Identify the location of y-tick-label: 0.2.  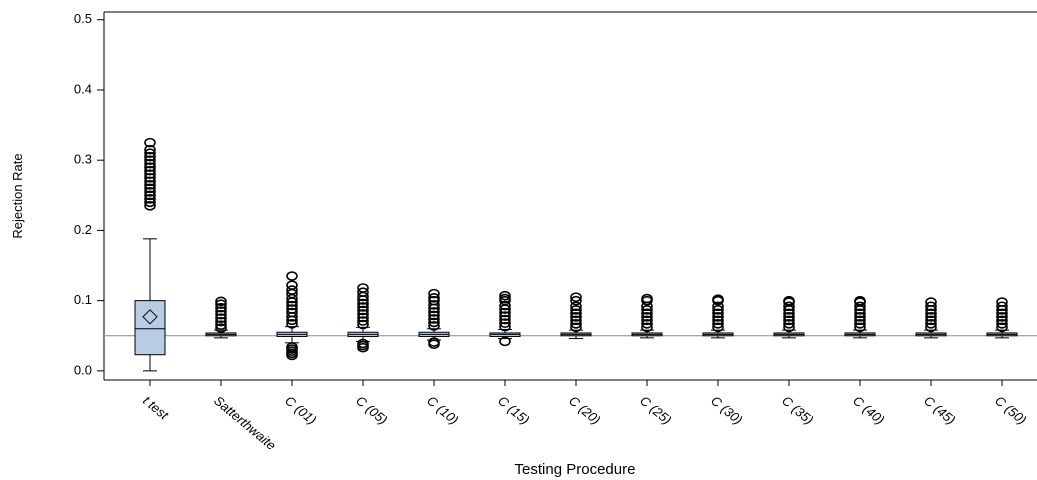
(83, 229).